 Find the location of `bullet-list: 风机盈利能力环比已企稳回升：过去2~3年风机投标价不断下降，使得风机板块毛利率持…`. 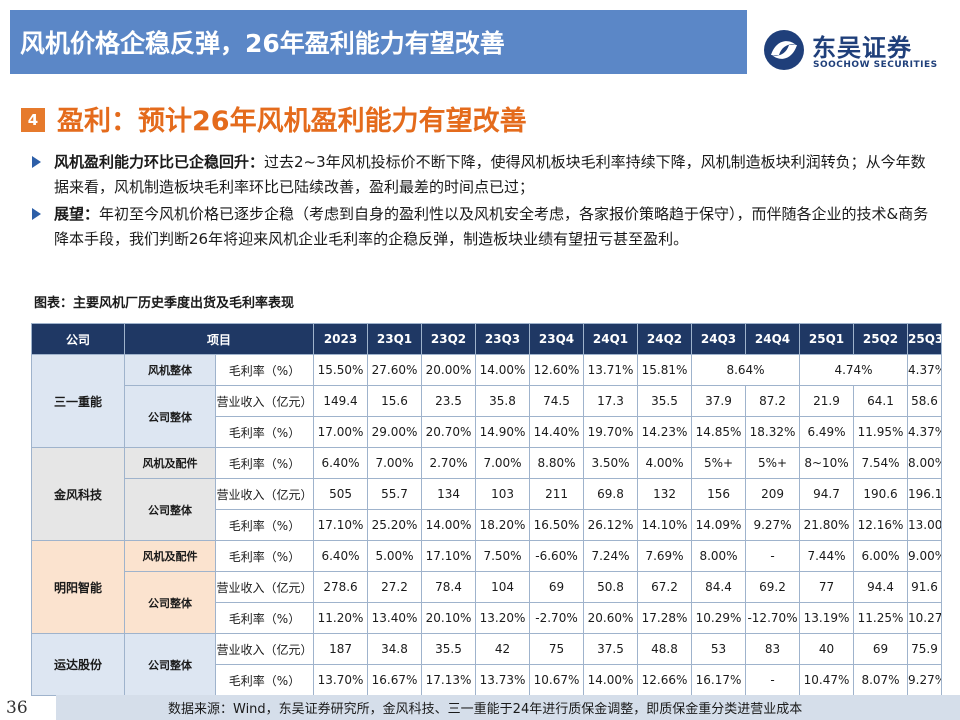

bullet-list: 风机盈利能力环比已企稳回升：过去2~3年风机投标价不断下降，使得风机板块毛利率持… is located at coordinates (485, 202).